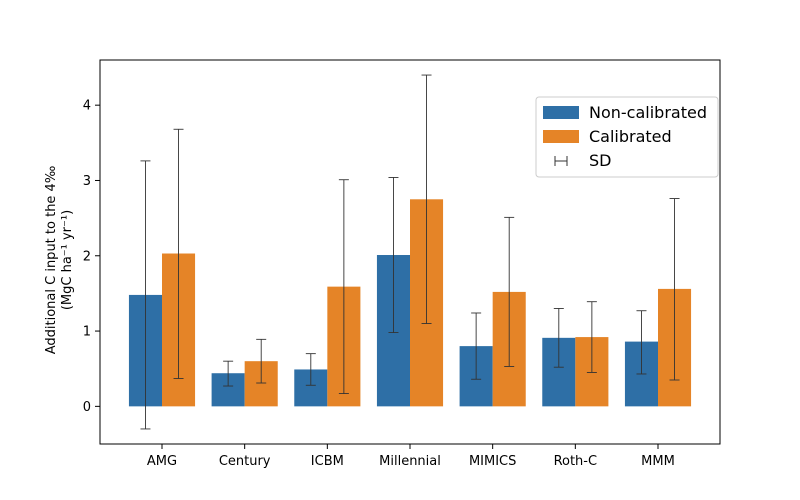  I want to click on legend-swatch-non-calibrated, so click(561, 112).